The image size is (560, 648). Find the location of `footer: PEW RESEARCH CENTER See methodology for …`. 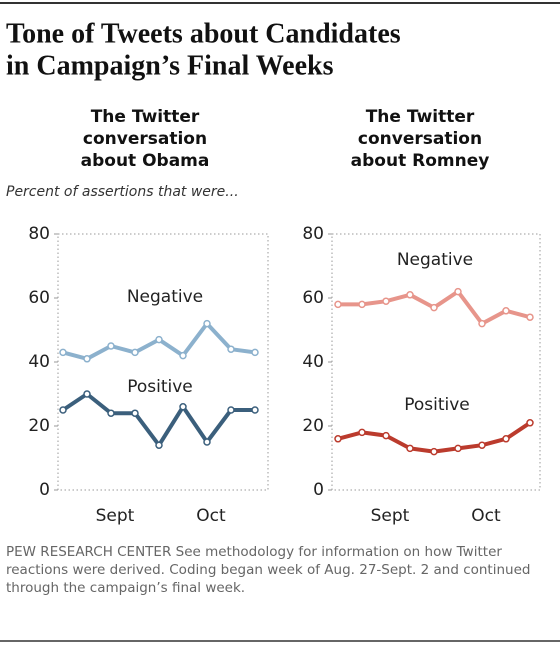

footer: PEW RESEARCH CENTER See methodology for … is located at coordinates (268, 570).